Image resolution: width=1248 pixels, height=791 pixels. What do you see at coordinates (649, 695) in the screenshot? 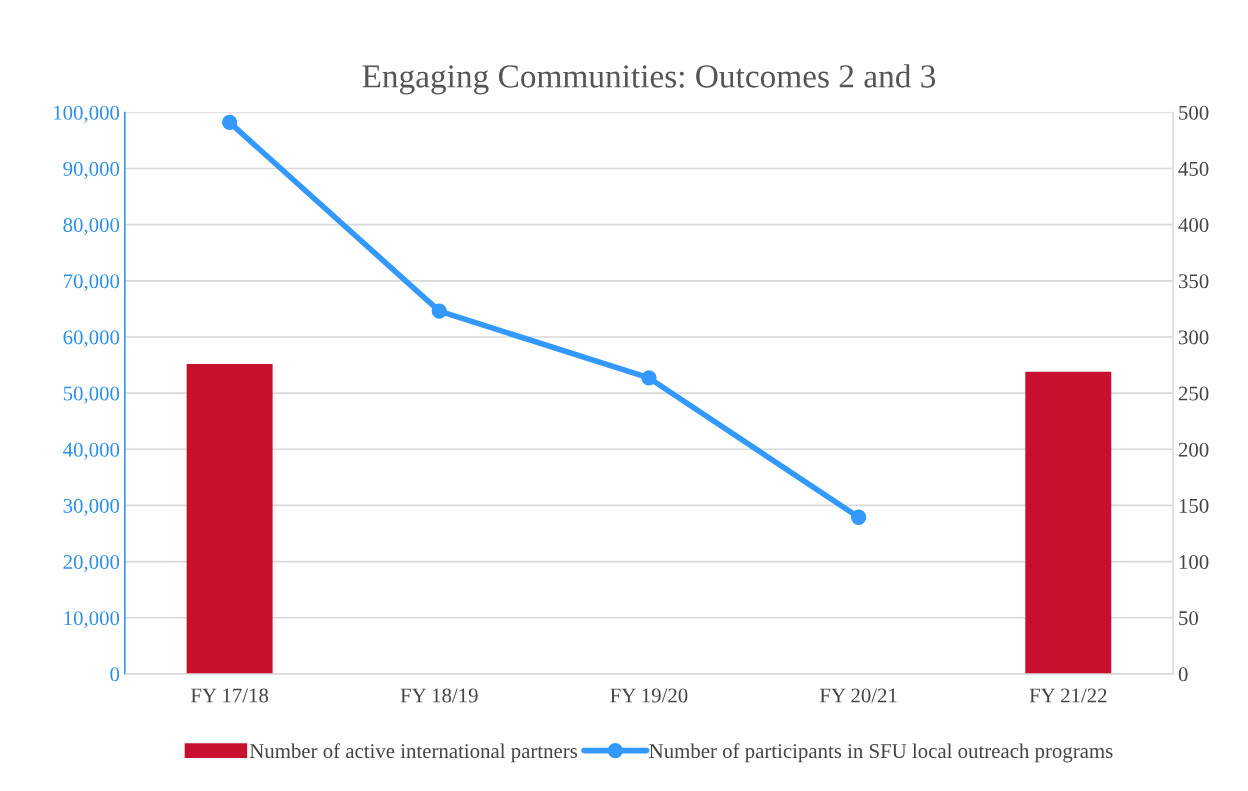
I see `x-tick-label: FY 19/20` at bounding box center [649, 695].